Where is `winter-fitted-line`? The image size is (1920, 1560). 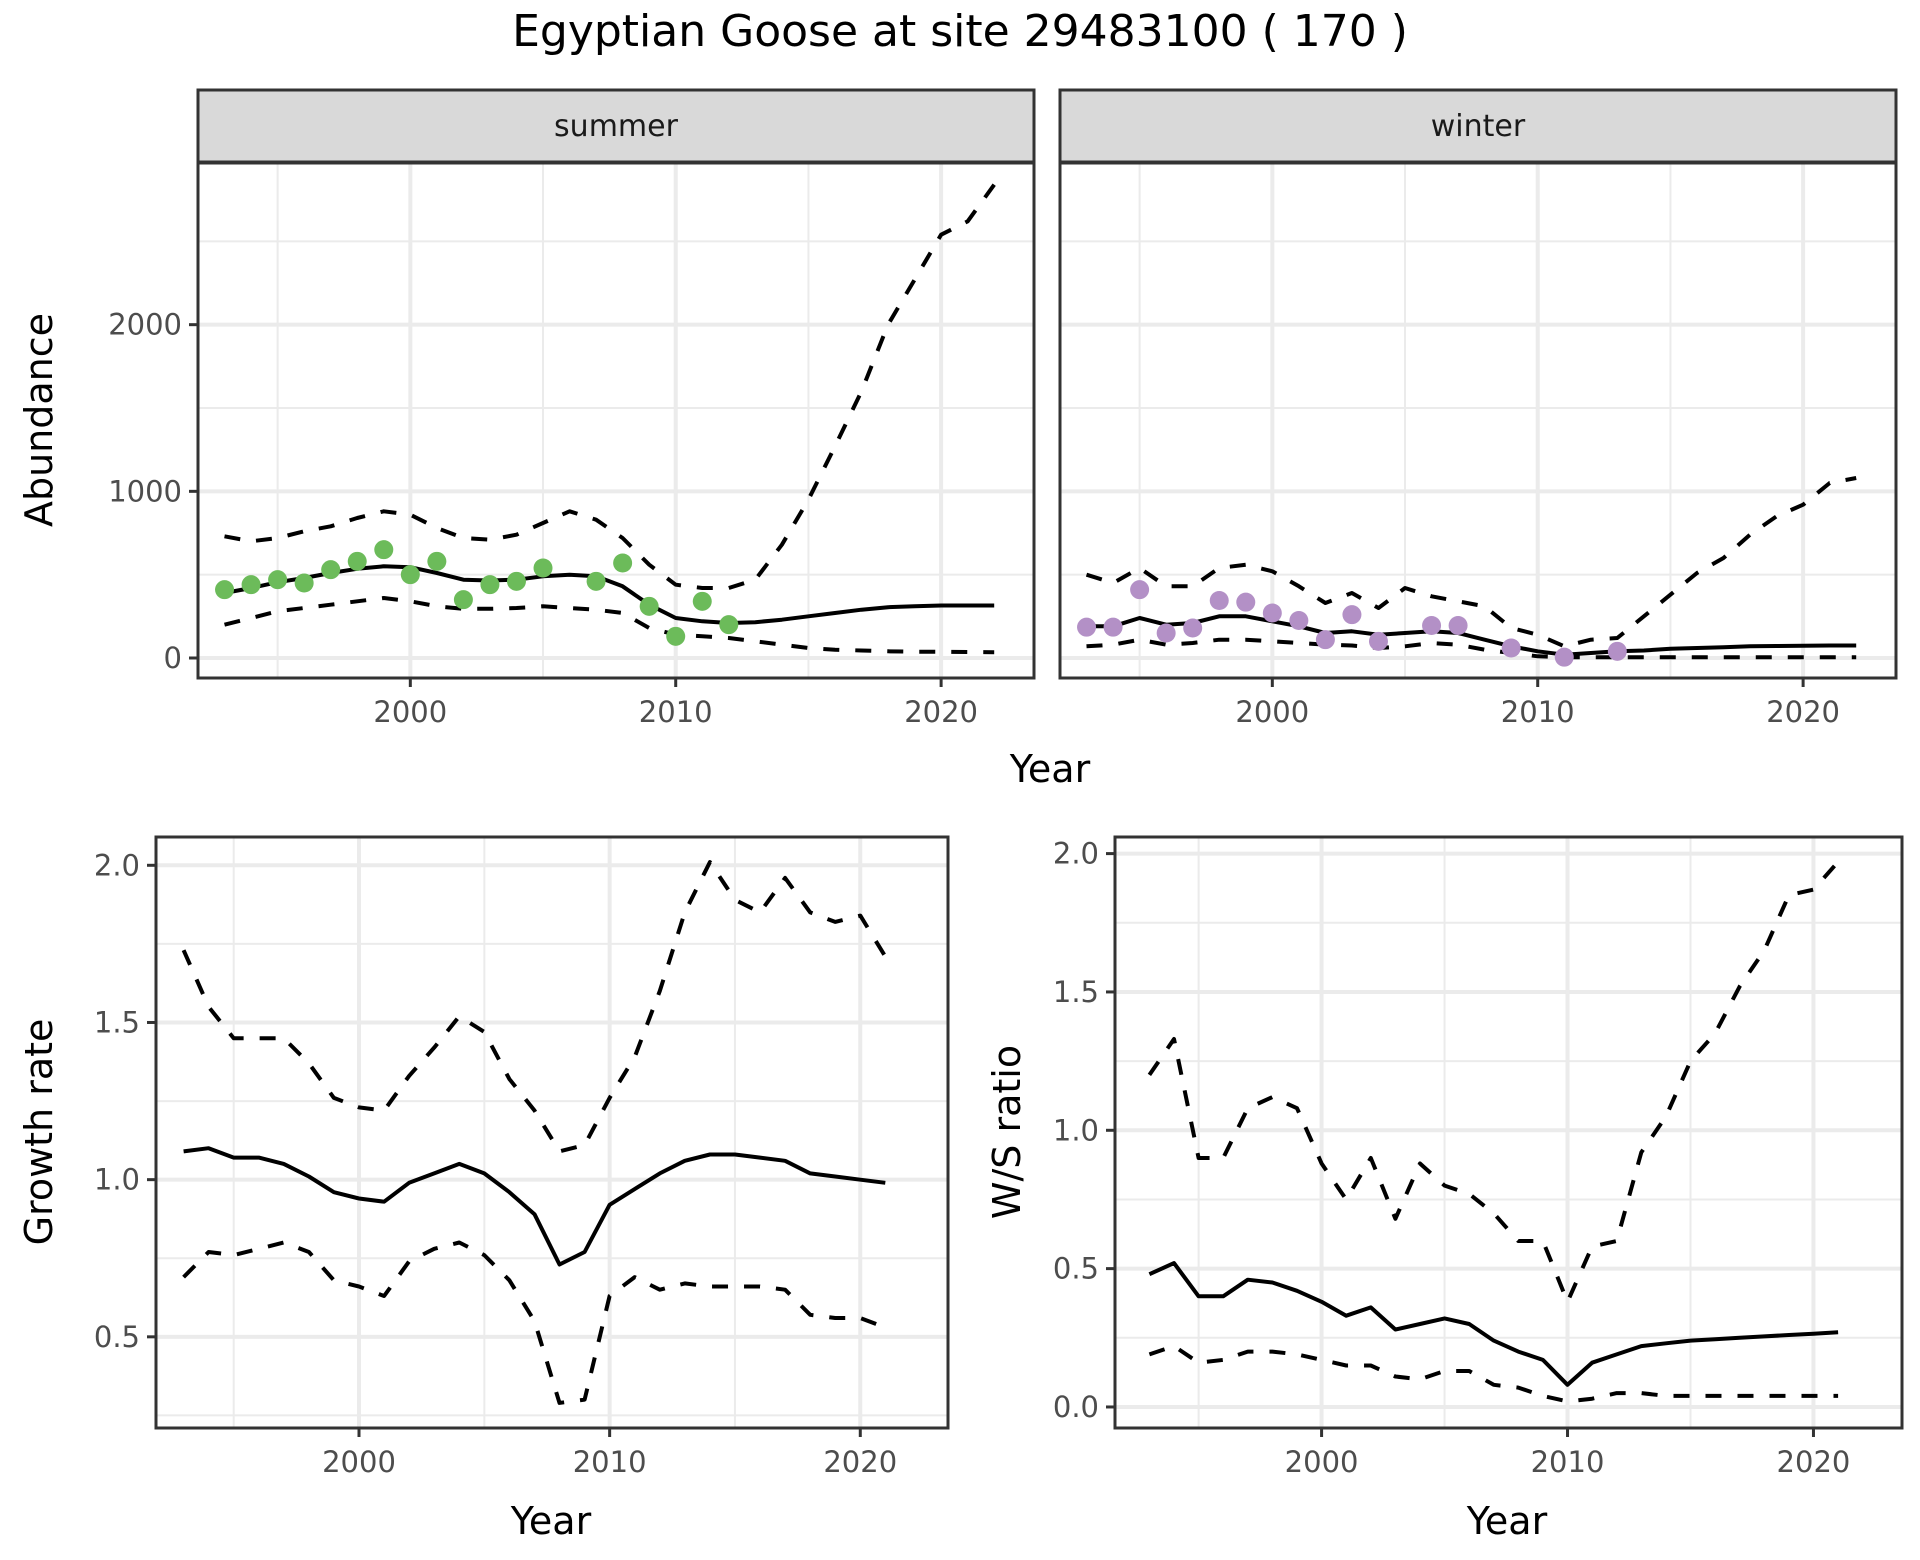
winter-fitted-line is located at coordinates (1471, 635).